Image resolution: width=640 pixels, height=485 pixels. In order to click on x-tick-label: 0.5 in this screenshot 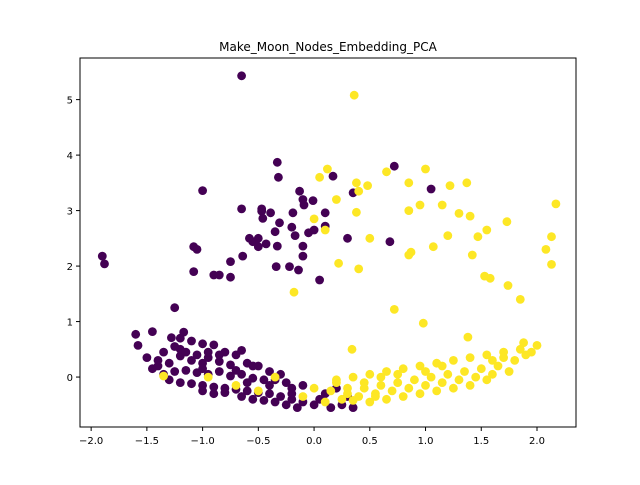, I will do `click(370, 441)`.